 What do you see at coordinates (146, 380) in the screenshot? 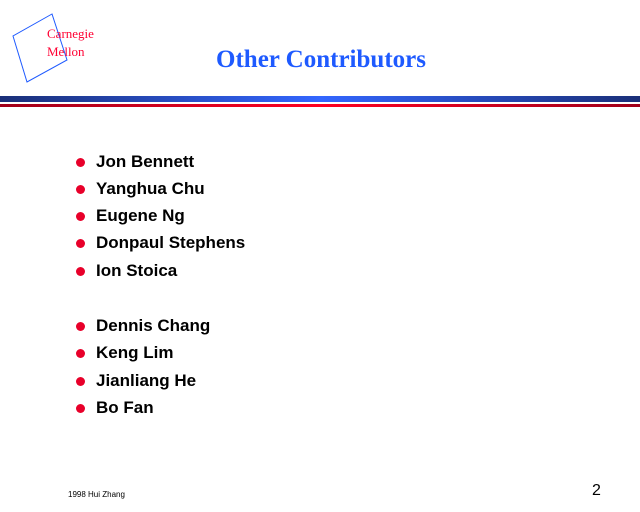
I see `contributor-name: Jianliang He` at bounding box center [146, 380].